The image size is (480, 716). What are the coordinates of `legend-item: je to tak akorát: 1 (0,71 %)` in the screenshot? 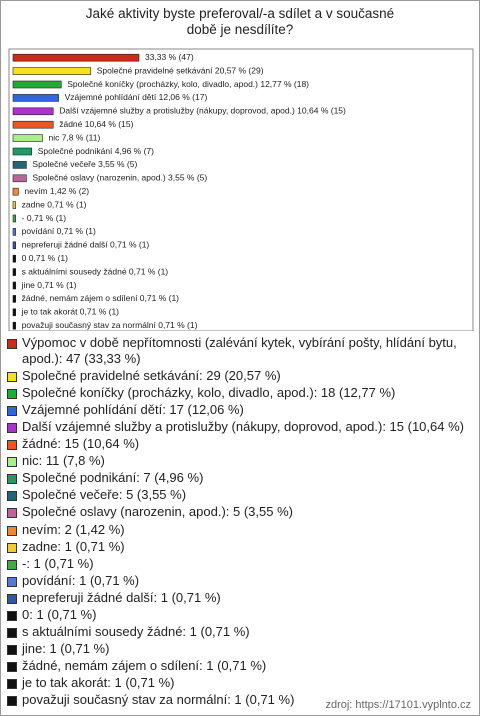 It's located at (238, 683).